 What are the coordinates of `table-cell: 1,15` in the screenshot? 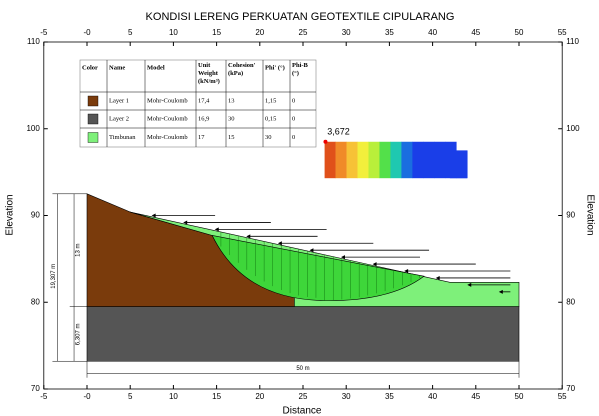 It's located at (270, 100).